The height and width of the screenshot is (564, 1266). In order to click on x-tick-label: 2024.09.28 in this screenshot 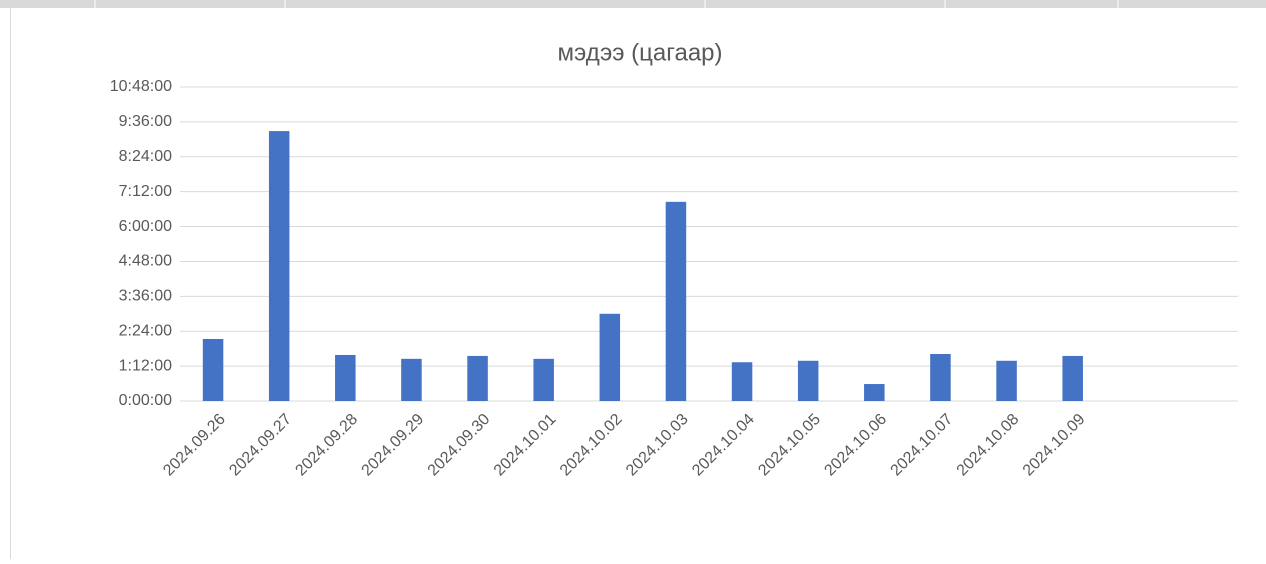, I will do `click(326, 445)`.